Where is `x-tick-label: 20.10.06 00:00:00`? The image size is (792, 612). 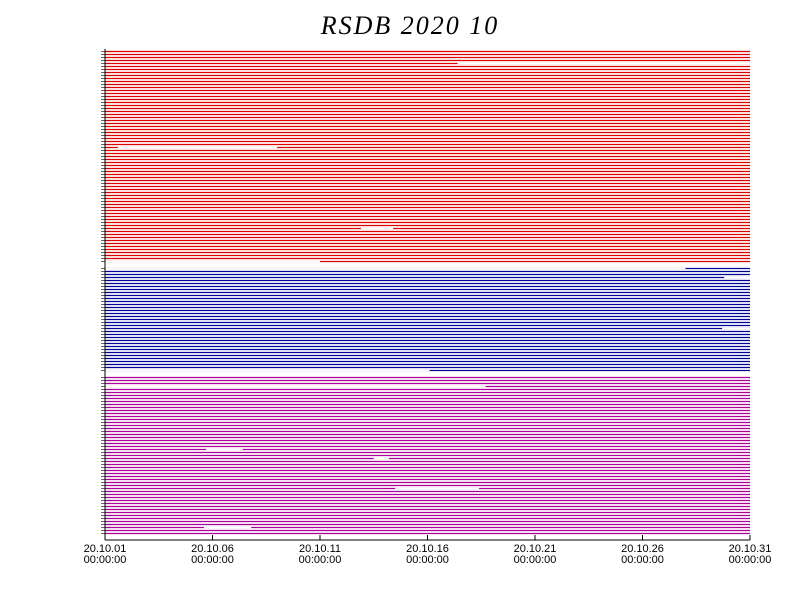 x-tick-label: 20.10.06 00:00:00 is located at coordinates (212, 554).